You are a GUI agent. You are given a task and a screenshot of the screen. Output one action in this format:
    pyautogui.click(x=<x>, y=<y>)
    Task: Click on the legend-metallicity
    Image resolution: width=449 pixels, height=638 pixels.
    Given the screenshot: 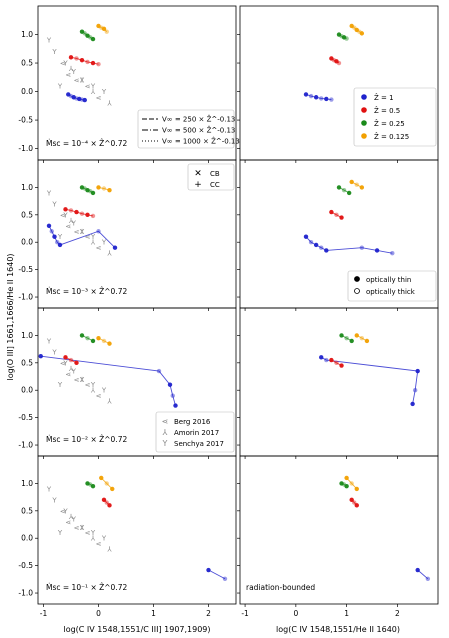 What is the action you would take?
    pyautogui.click(x=395, y=117)
    